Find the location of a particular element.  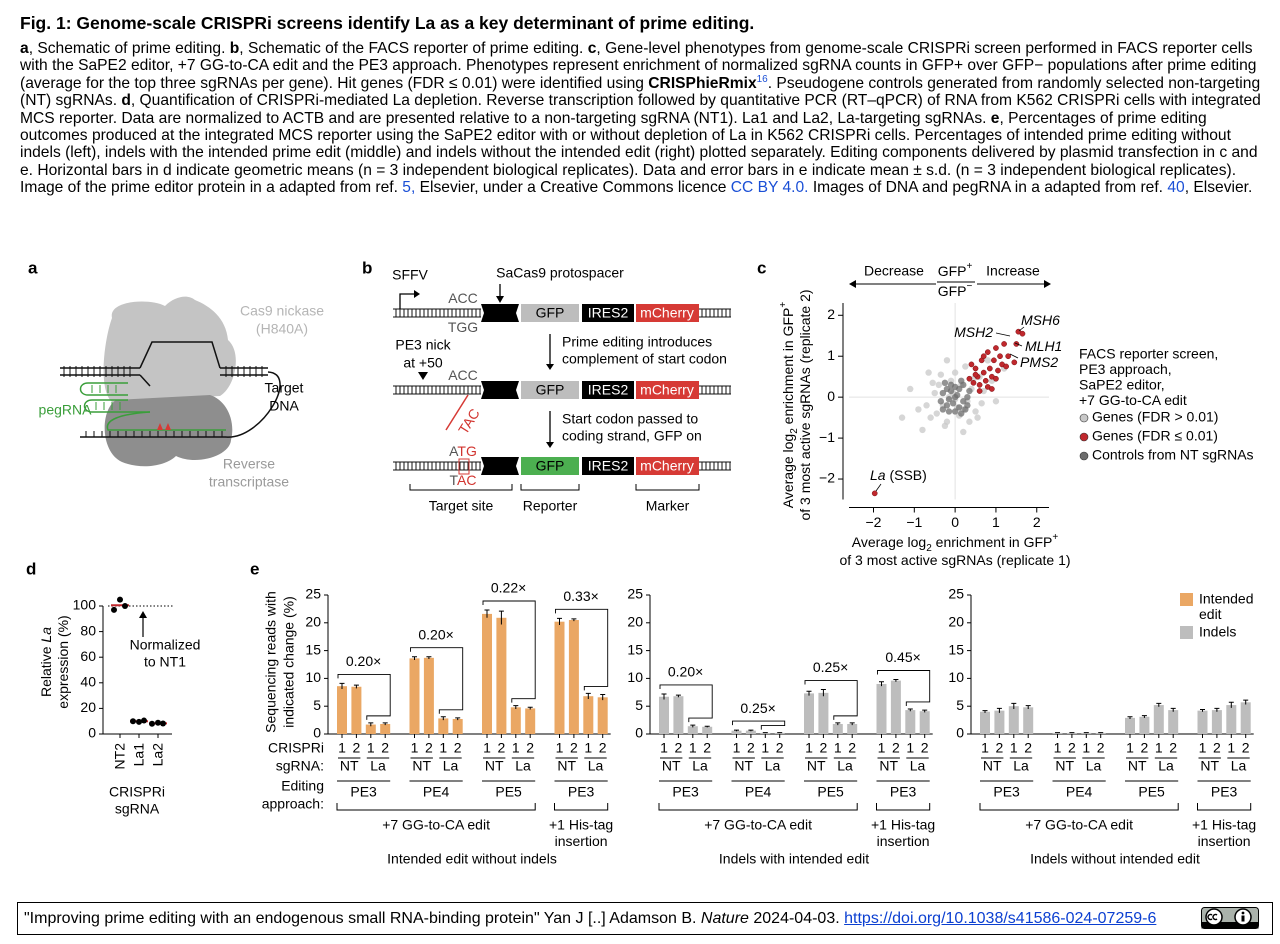

y-tick-label: 10 is located at coordinates (313, 677).